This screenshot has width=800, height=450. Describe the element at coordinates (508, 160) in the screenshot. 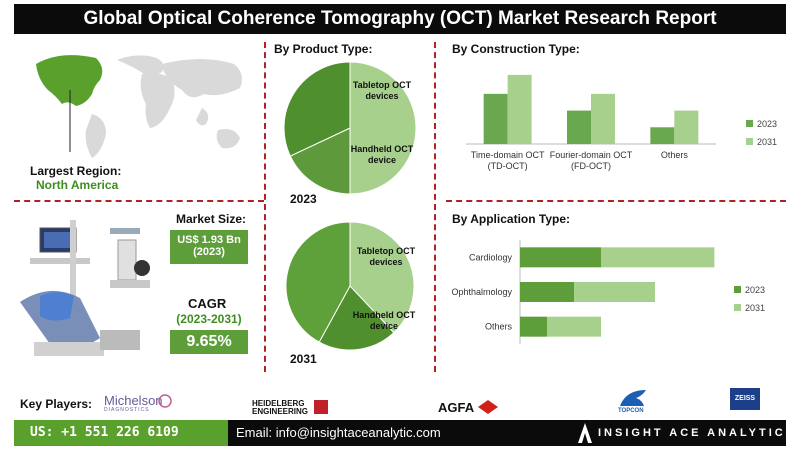

I see `construction-category-label-0: Time-domain OCT (TD-OCT)` at that location.